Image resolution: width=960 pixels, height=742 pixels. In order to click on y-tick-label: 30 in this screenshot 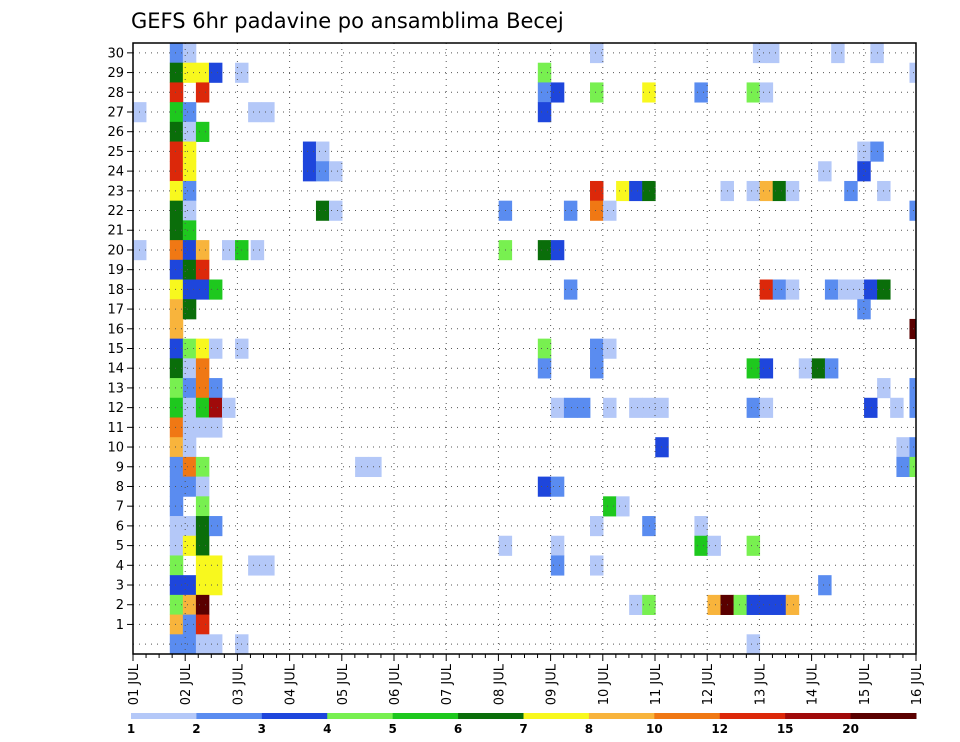, I will do `click(115, 53)`.